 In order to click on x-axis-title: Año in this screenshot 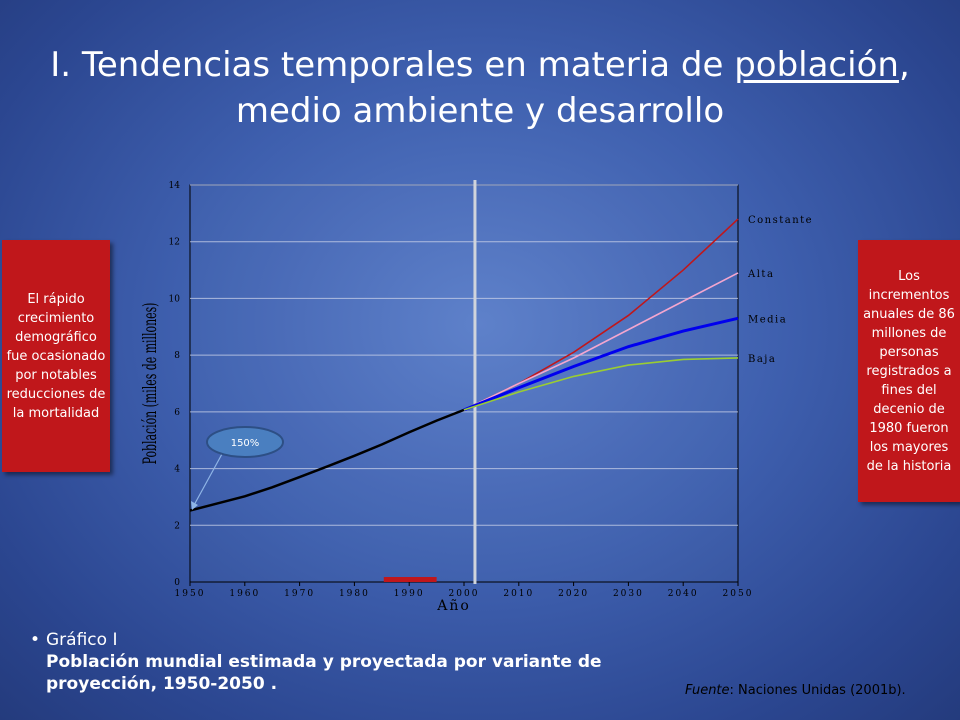, I will do `click(453, 606)`.